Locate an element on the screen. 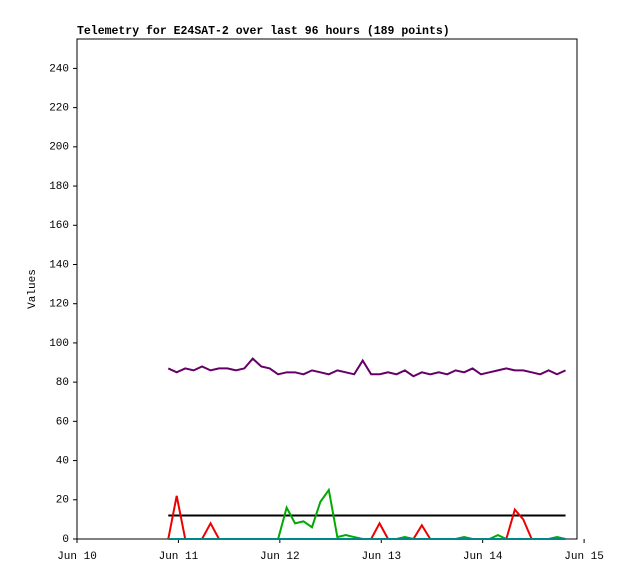  y-tick-label: 20 is located at coordinates (62, 501).